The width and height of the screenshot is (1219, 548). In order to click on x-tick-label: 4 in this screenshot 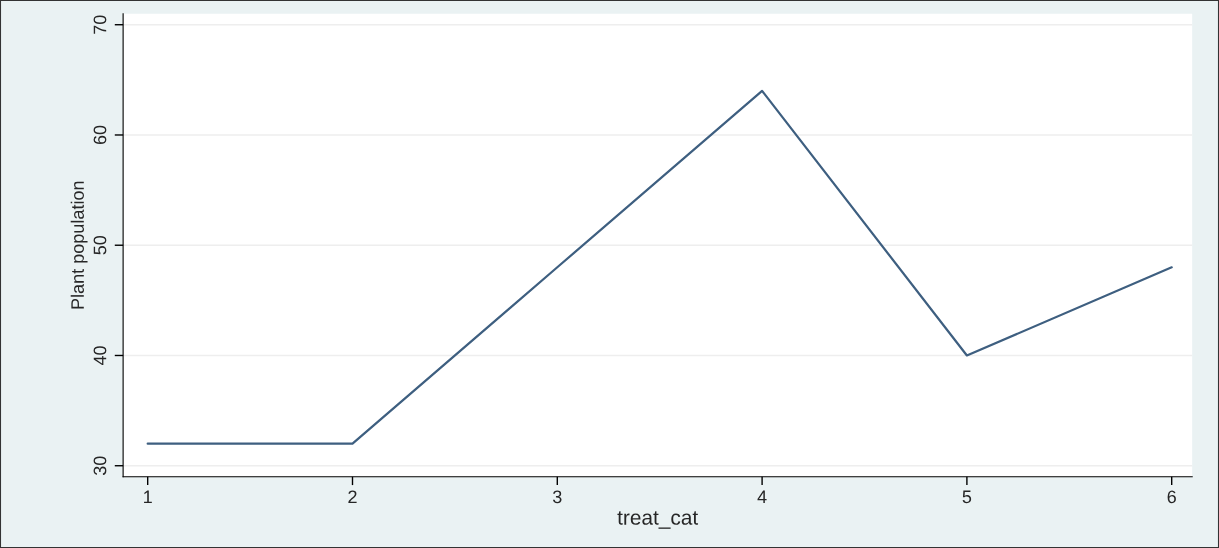, I will do `click(762, 497)`.